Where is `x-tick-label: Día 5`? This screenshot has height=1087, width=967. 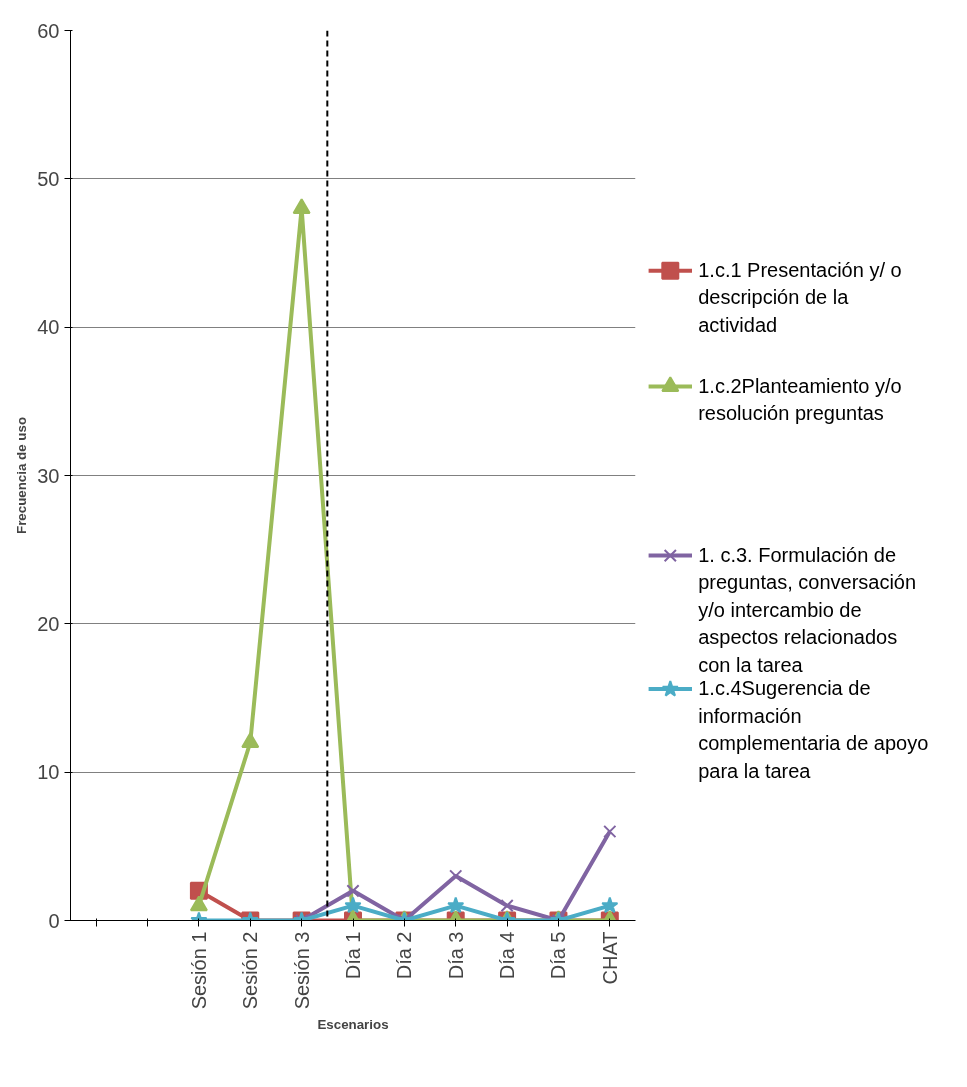 x-tick-label: Día 5 is located at coordinates (558, 955).